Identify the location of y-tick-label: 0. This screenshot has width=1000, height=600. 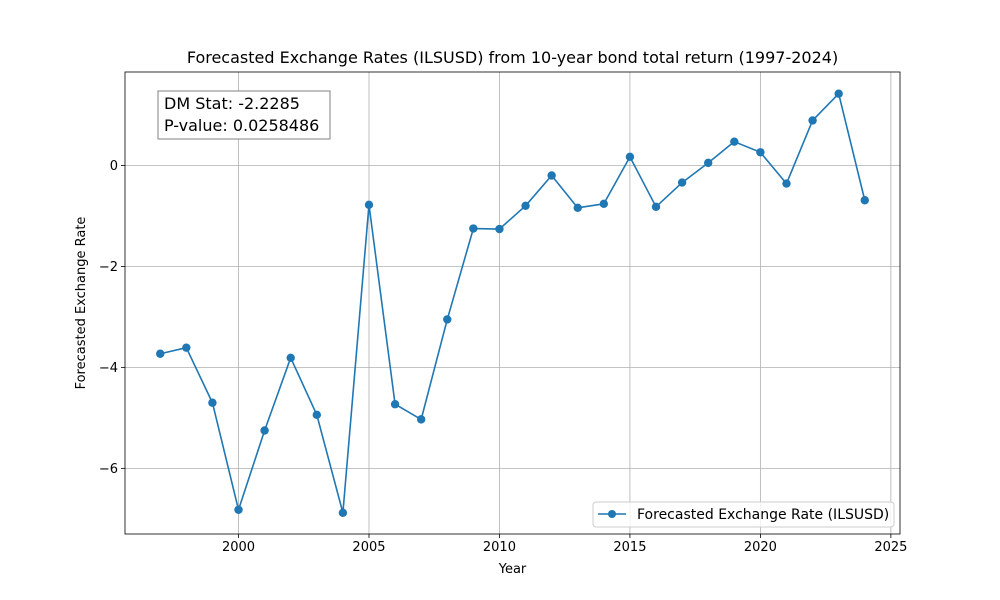
(114, 166).